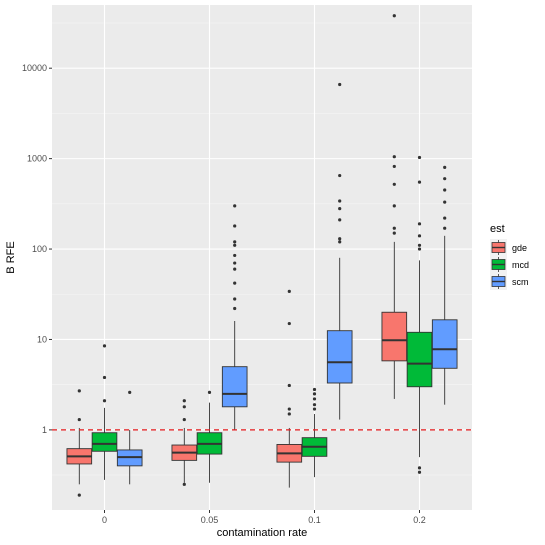 Image resolution: width=545 pixels, height=545 pixels. What do you see at coordinates (262, 533) in the screenshot?
I see `x-axis-title: contamination rate` at bounding box center [262, 533].